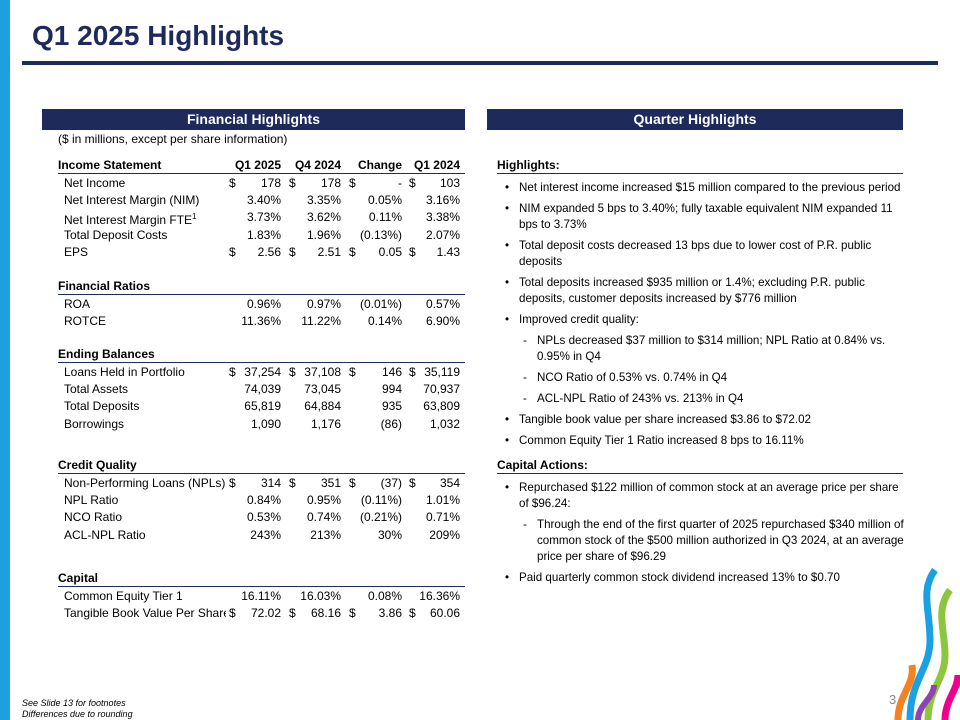 Image resolution: width=960 pixels, height=720 pixels. What do you see at coordinates (97, 465) in the screenshot?
I see `section-title: Credit Quality` at bounding box center [97, 465].